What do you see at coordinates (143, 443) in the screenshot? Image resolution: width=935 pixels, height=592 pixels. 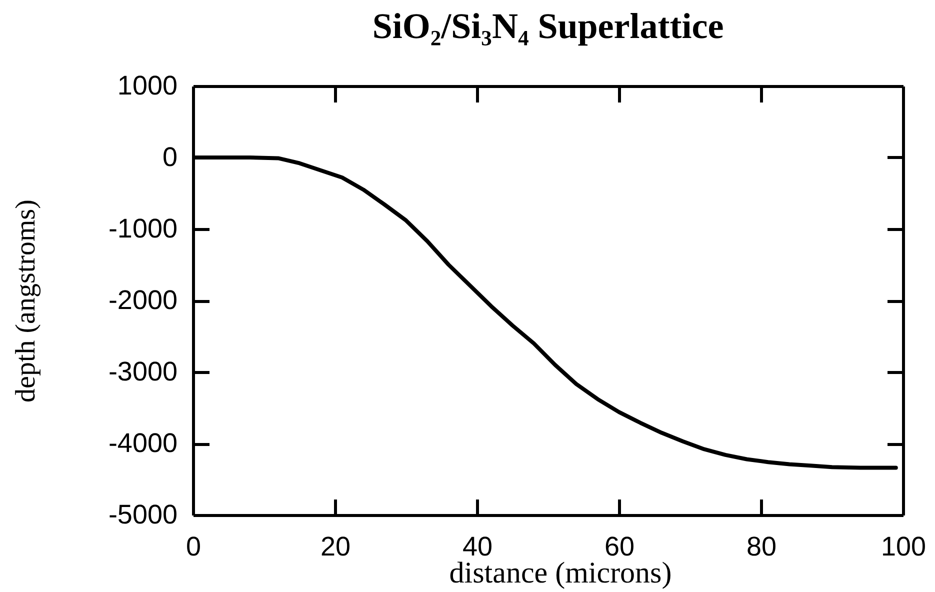 I see `y-tick-label: -4000` at bounding box center [143, 443].